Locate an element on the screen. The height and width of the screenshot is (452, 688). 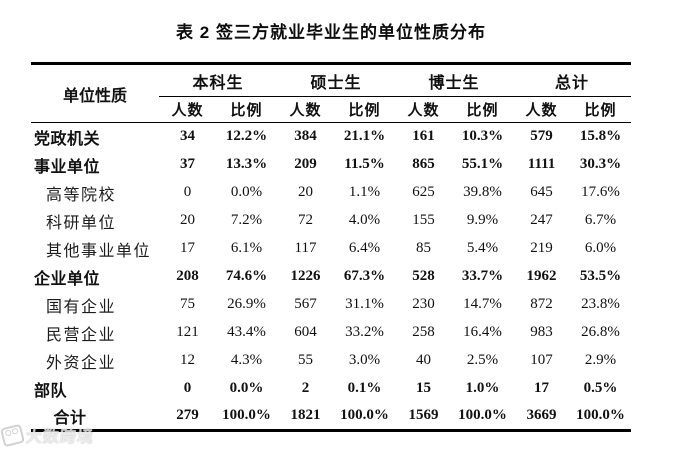
cell-value: 247 is located at coordinates (541, 220).